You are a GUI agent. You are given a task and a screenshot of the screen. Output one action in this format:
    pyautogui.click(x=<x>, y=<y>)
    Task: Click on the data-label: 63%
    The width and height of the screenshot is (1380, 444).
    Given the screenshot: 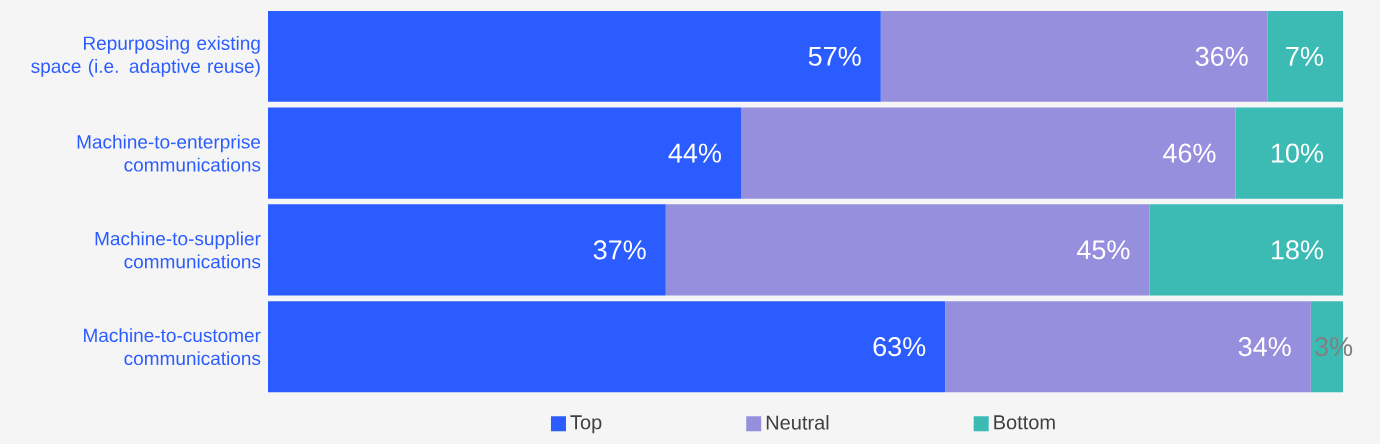 What is the action you would take?
    pyautogui.click(x=899, y=347)
    